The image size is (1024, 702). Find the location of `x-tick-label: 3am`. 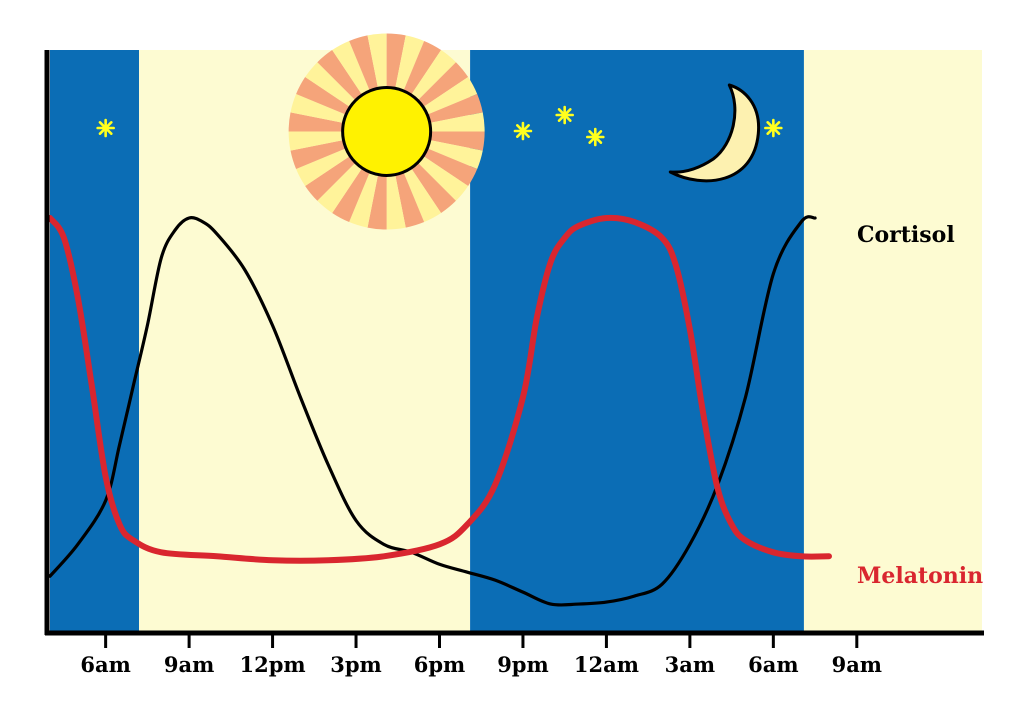

x-tick-label: 3am is located at coordinates (690, 664).